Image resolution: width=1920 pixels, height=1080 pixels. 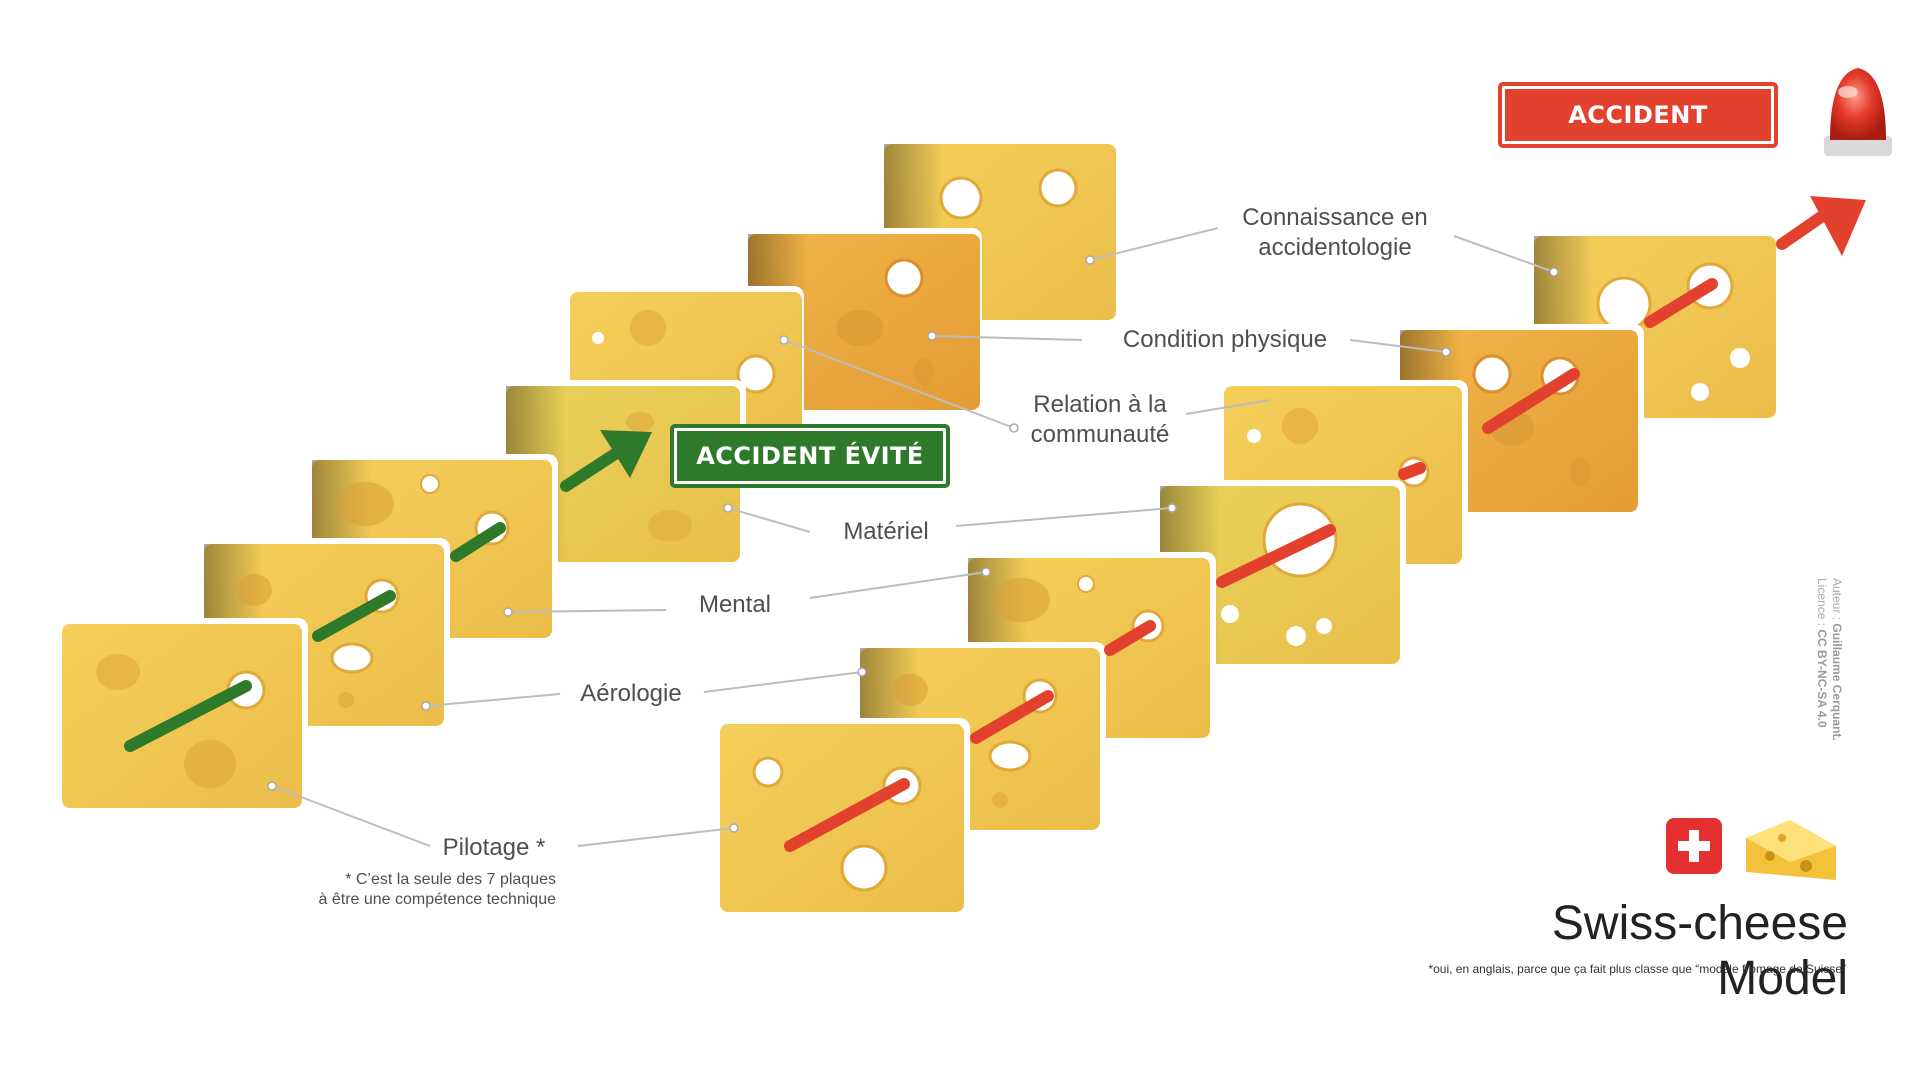 I want to click on footnote-line1: * C’est la seule des 7 plaques, so click(x=450, y=879).